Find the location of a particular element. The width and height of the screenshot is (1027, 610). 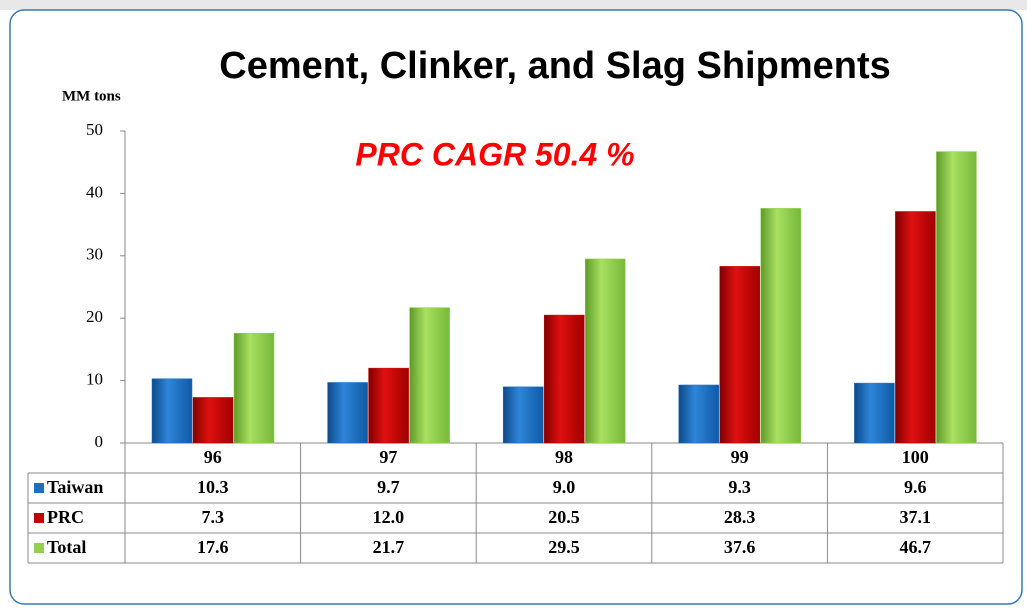

x-tick-label: 98 is located at coordinates (564, 457).